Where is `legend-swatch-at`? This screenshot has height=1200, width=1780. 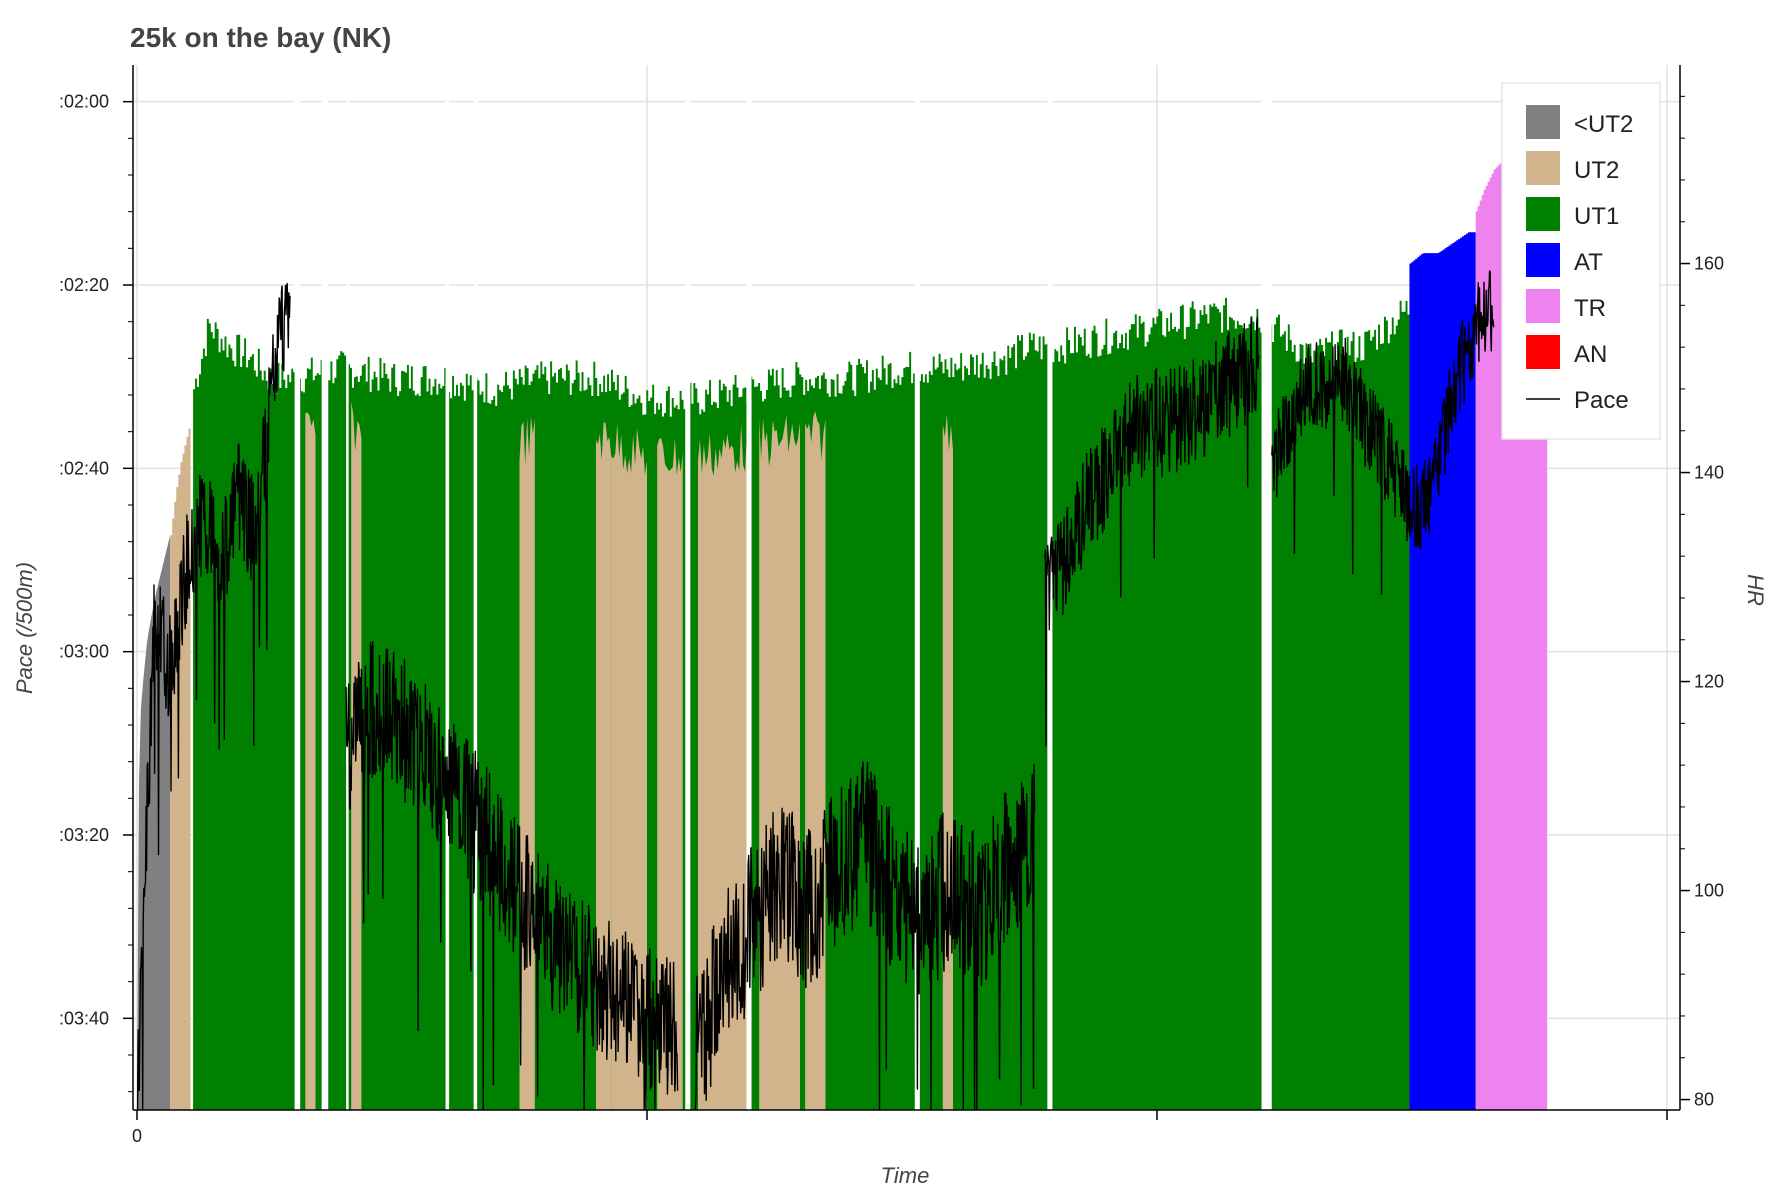 legend-swatch-at is located at coordinates (1543, 260).